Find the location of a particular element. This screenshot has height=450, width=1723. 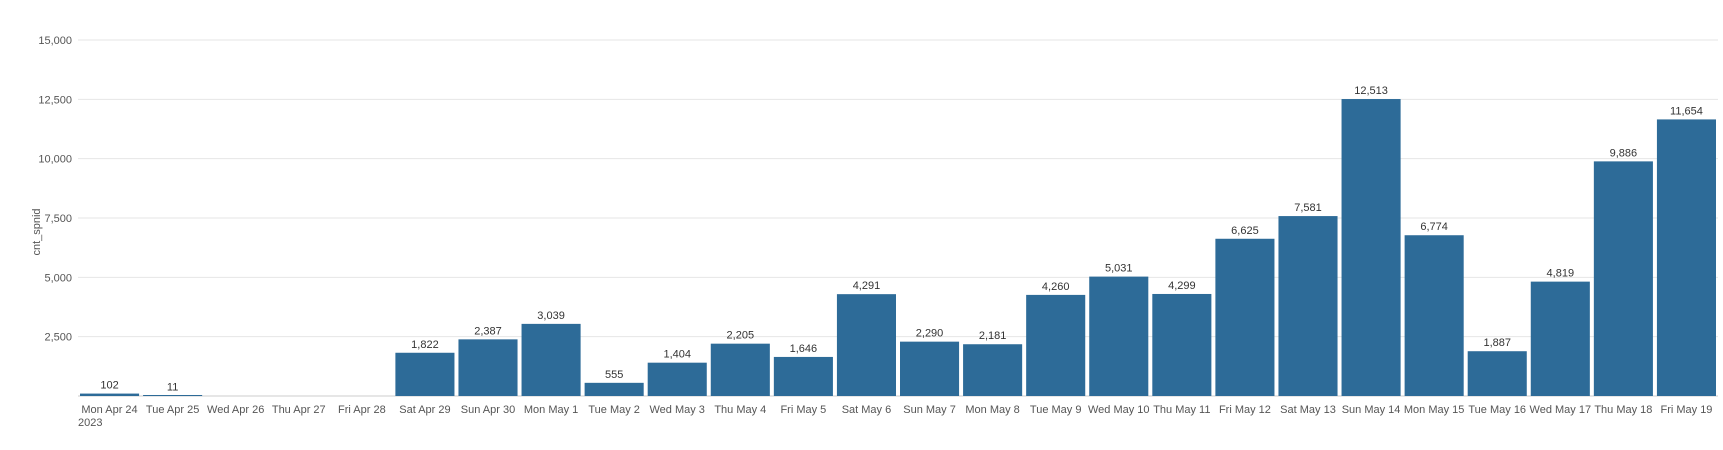

data-label: 11,654 is located at coordinates (1686, 111).